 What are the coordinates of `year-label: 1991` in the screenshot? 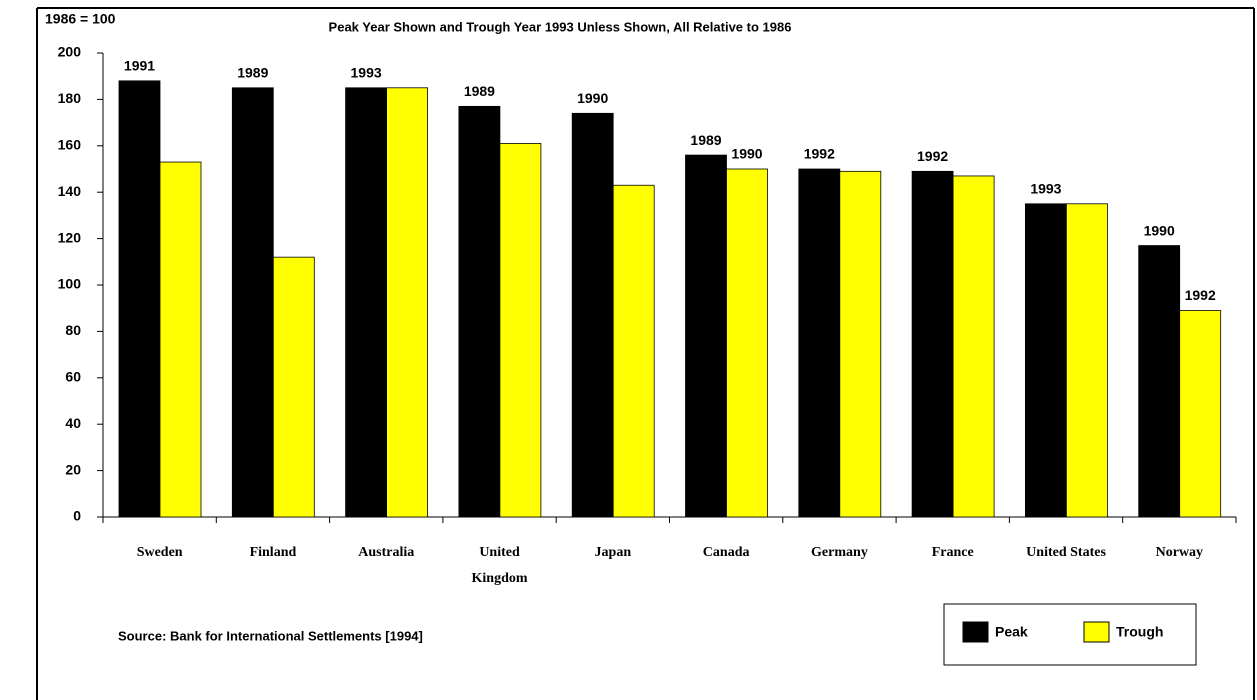 It's located at (139, 66).